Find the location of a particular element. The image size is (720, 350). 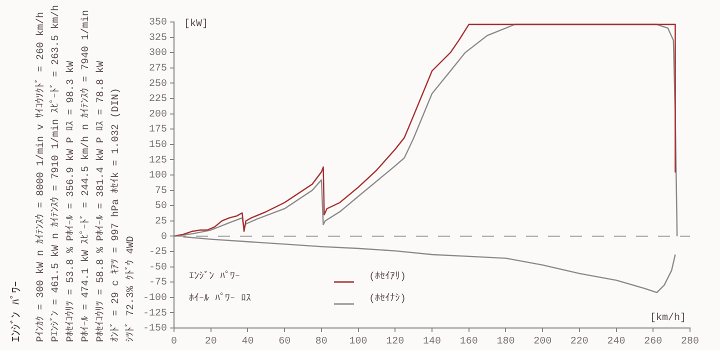

legend-label: (ﾎｾｲｱﾘ) is located at coordinates (387, 276).